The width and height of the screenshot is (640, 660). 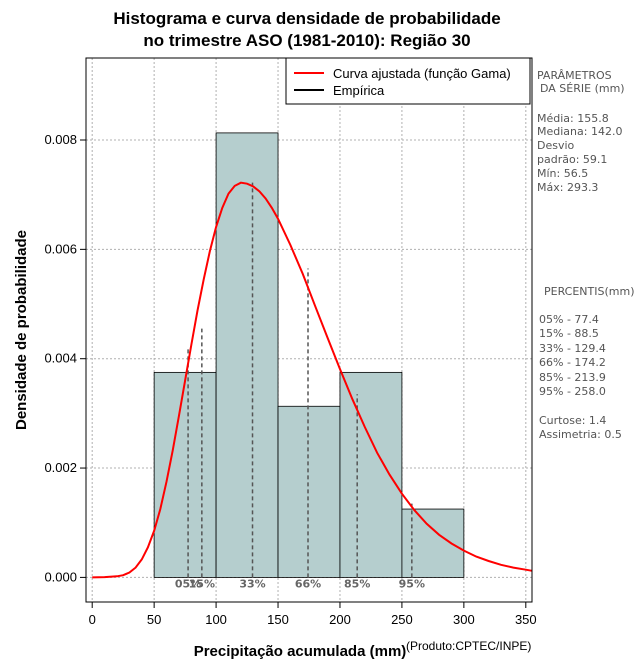 I want to click on product-credit: (Produto:CPTEC/INPE), so click(x=468, y=646).